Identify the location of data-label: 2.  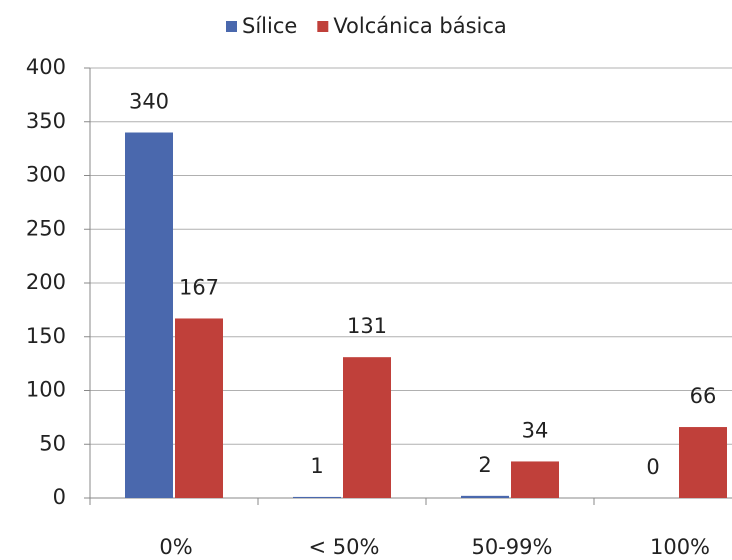
(484, 465).